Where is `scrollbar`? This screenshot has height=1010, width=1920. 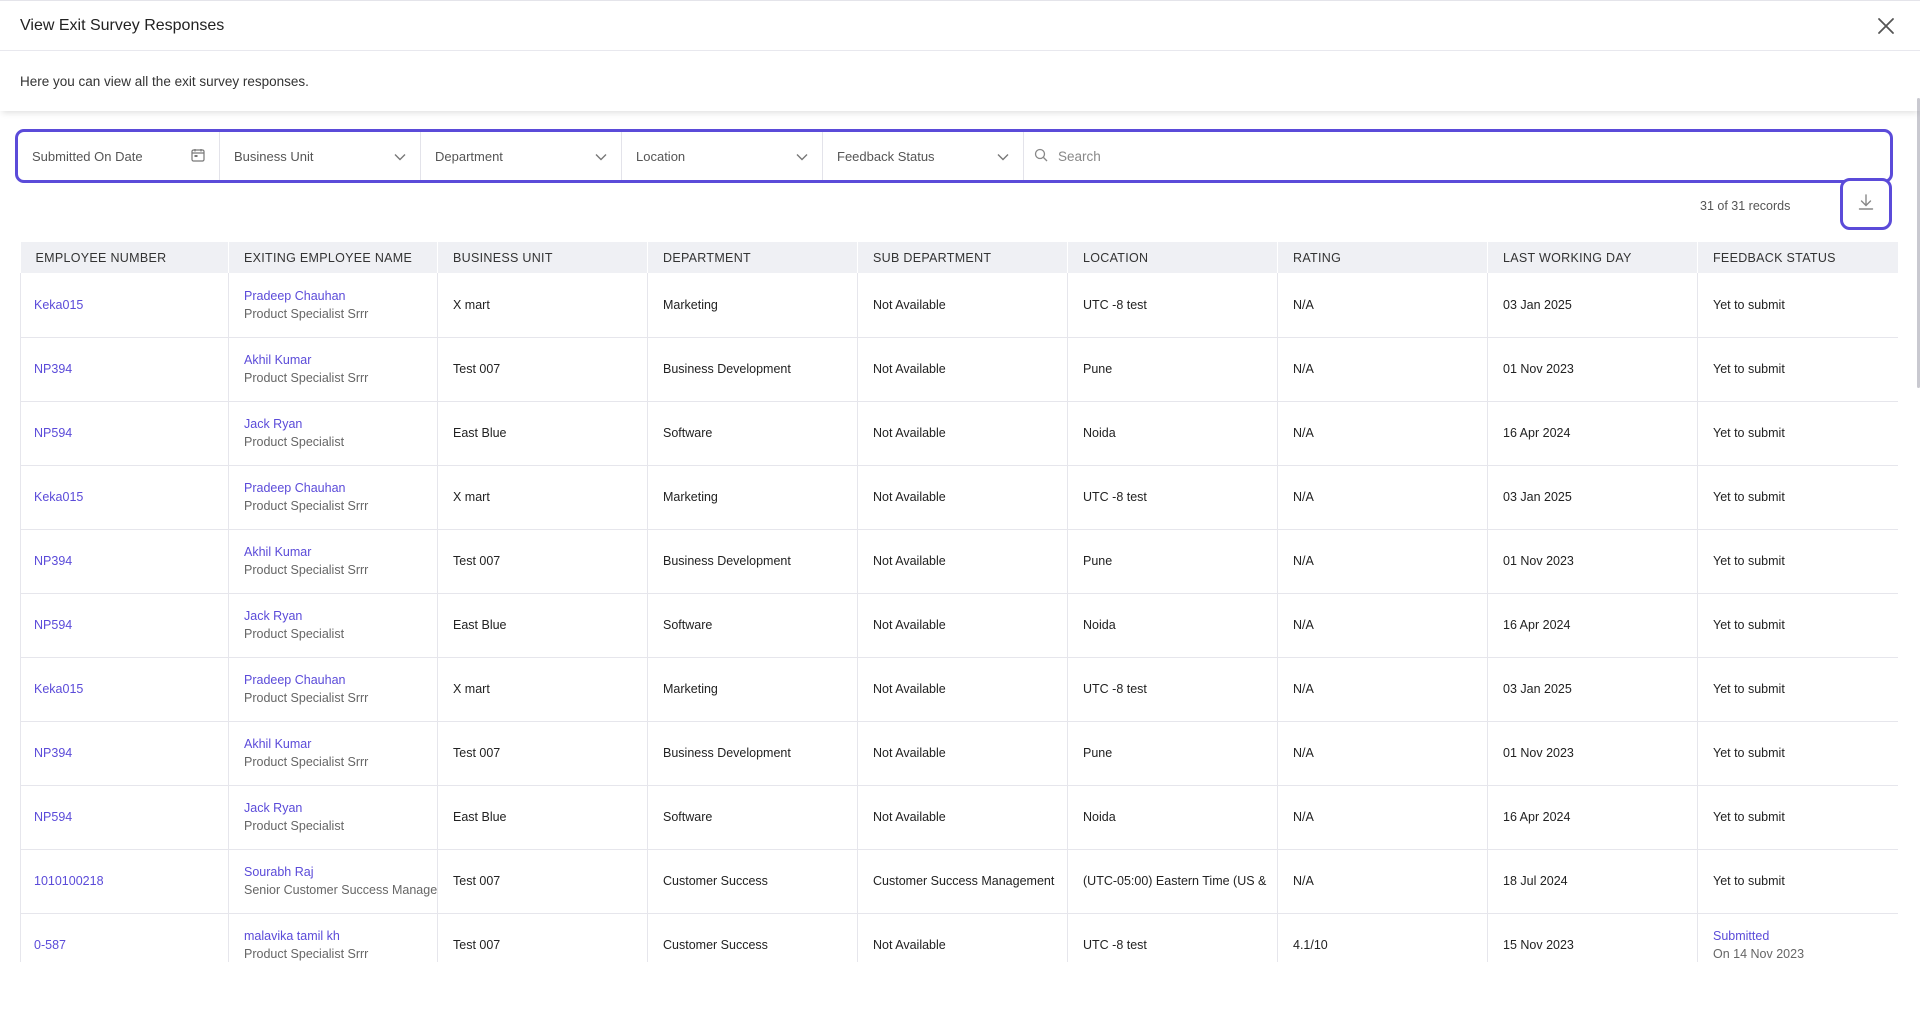 scrollbar is located at coordinates (1918, 243).